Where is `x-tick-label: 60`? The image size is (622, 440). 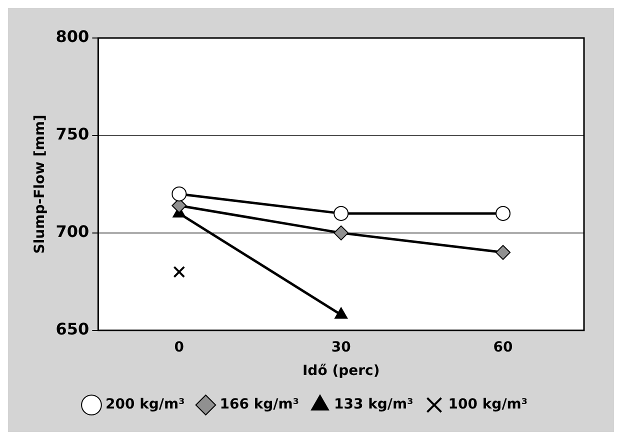
x-tick-label: 60 is located at coordinates (503, 347).